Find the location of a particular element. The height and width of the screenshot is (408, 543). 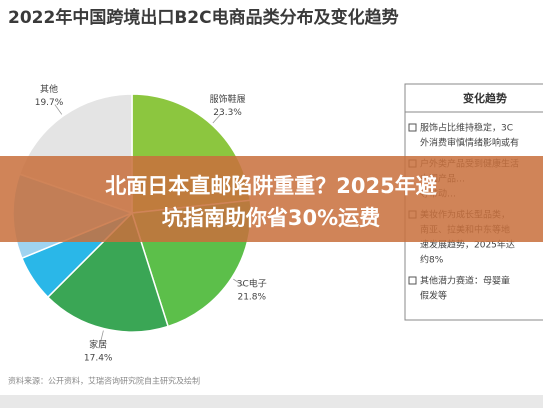

slice-value-label: 19.7% is located at coordinates (49, 103).